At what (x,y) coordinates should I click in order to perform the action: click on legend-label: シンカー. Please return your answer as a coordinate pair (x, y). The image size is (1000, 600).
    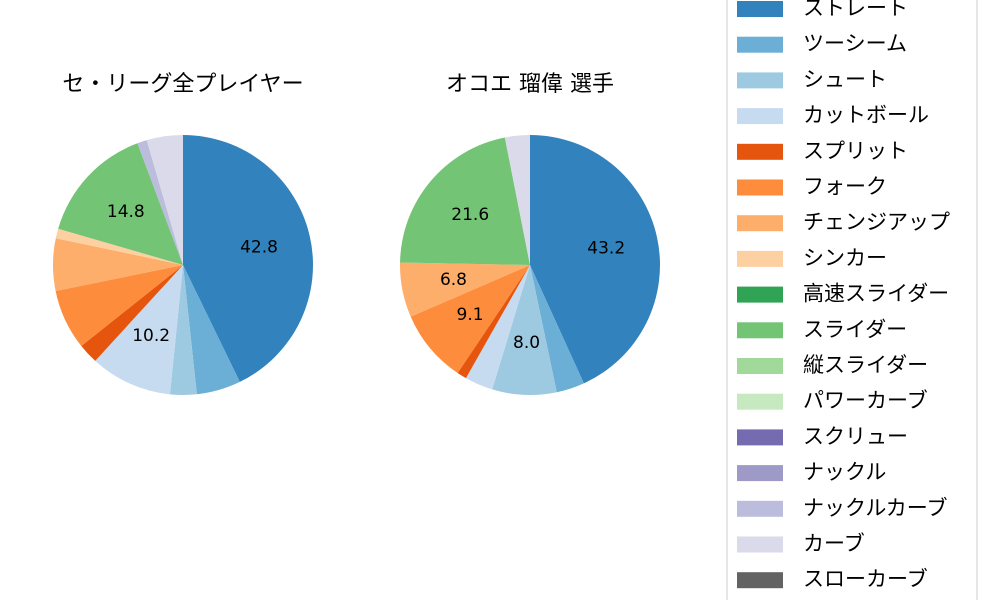
    Looking at the image, I should click on (845, 258).